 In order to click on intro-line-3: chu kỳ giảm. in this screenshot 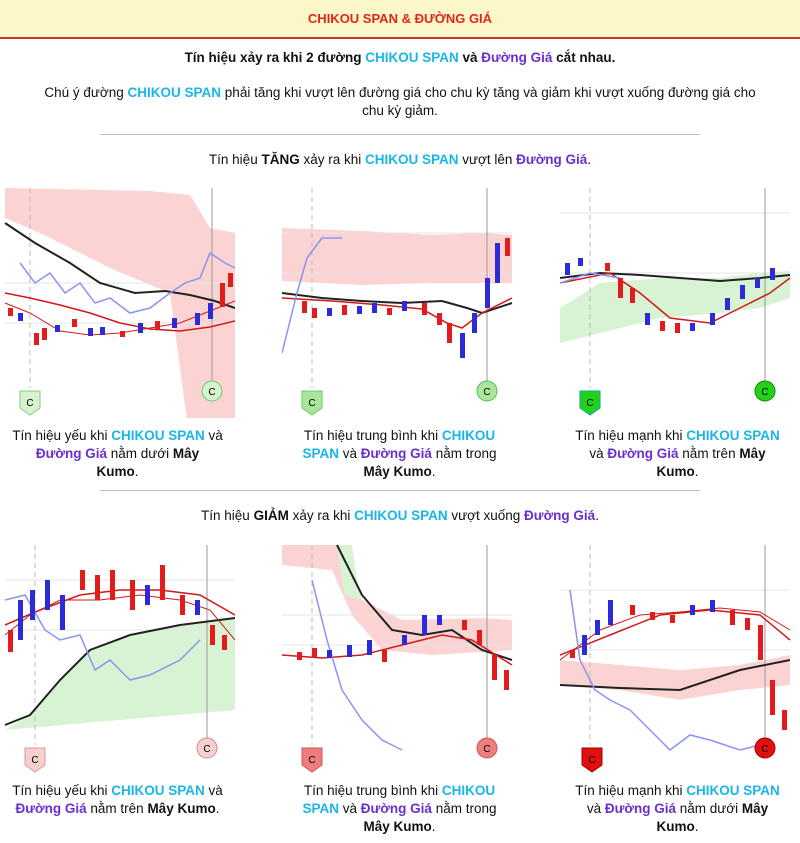, I will do `click(400, 110)`.